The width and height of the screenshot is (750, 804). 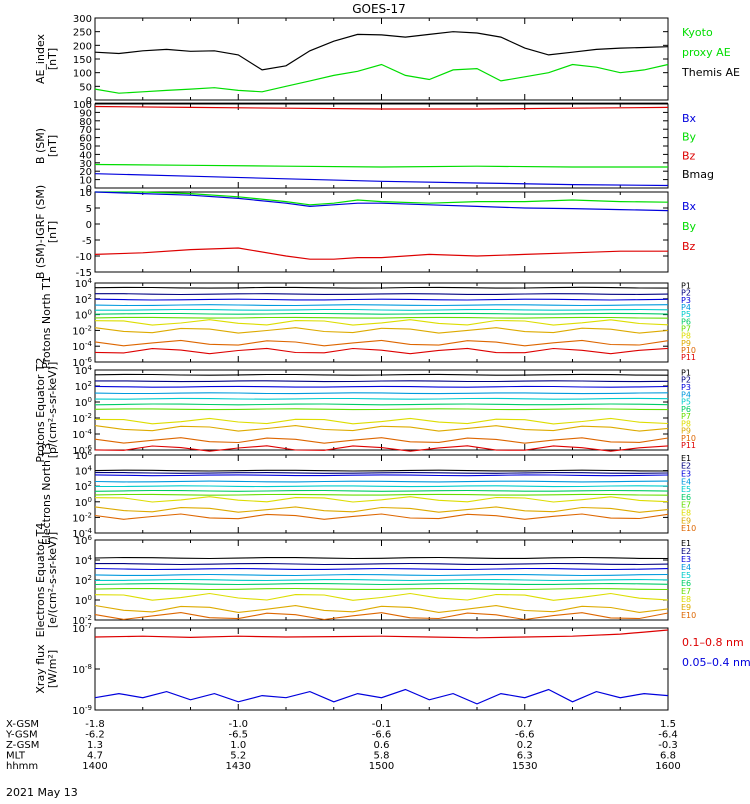 What do you see at coordinates (686, 512) in the screenshot?
I see `legend-entry: E8` at bounding box center [686, 512].